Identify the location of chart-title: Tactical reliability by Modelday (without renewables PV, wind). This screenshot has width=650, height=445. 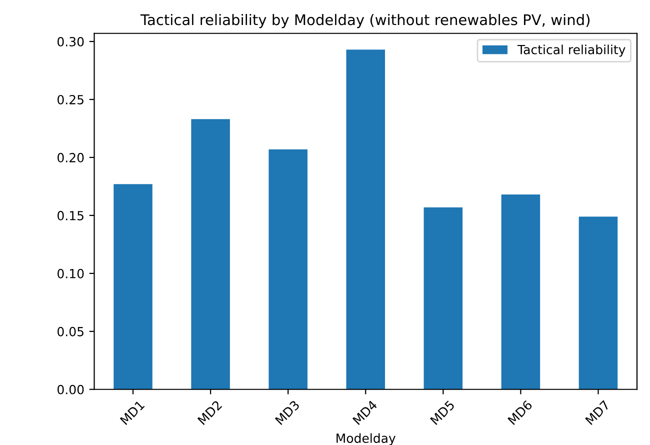
(365, 21).